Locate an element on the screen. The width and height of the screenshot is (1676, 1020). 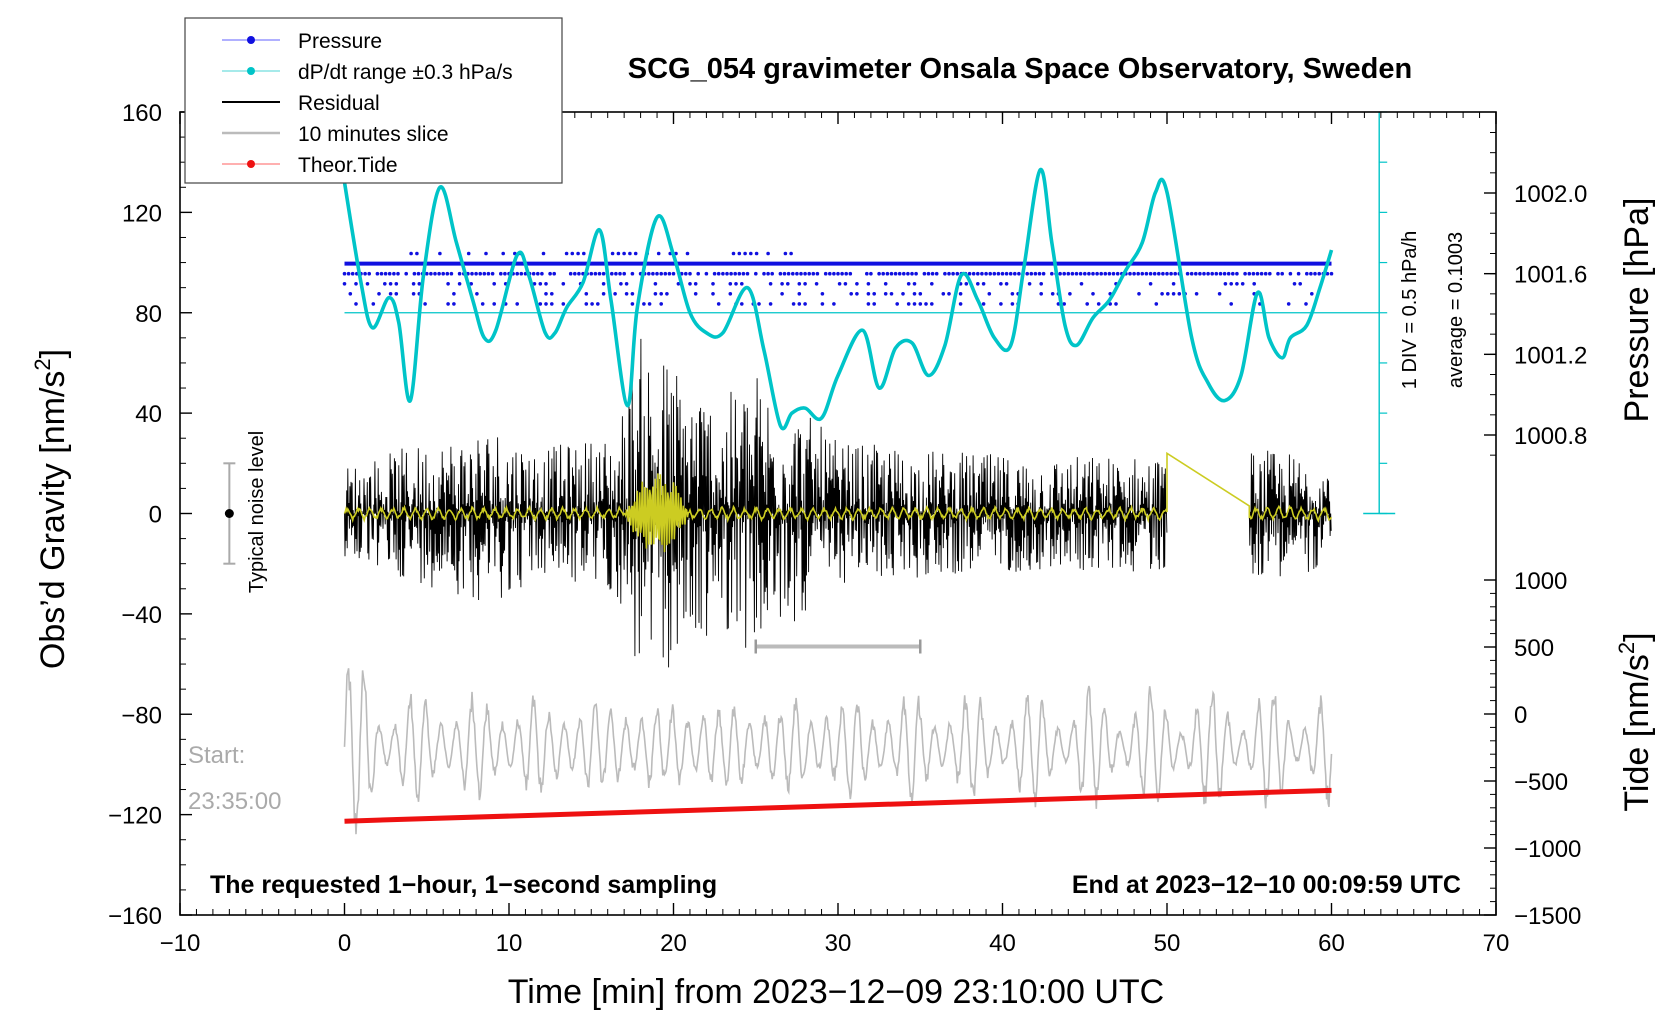
legend-item-pressure: Pressure is located at coordinates (302, 41).